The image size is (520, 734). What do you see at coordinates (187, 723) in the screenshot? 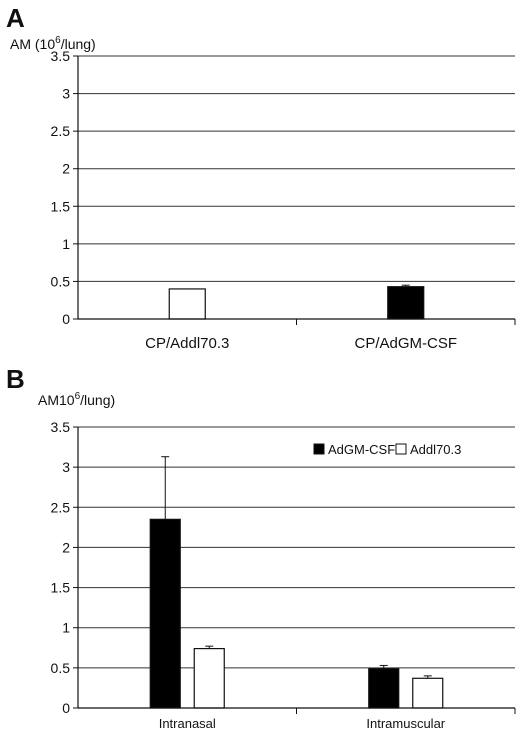
I see `panel-b-category-label: Intranasal` at bounding box center [187, 723].